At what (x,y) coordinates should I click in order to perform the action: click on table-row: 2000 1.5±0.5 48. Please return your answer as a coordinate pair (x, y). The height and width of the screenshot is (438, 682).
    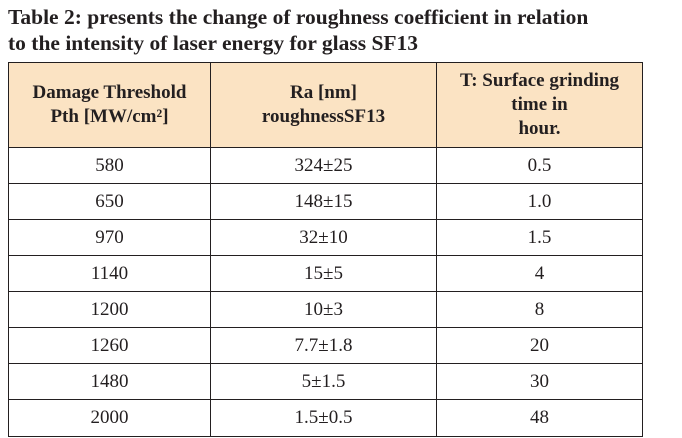
    Looking at the image, I should click on (325, 418).